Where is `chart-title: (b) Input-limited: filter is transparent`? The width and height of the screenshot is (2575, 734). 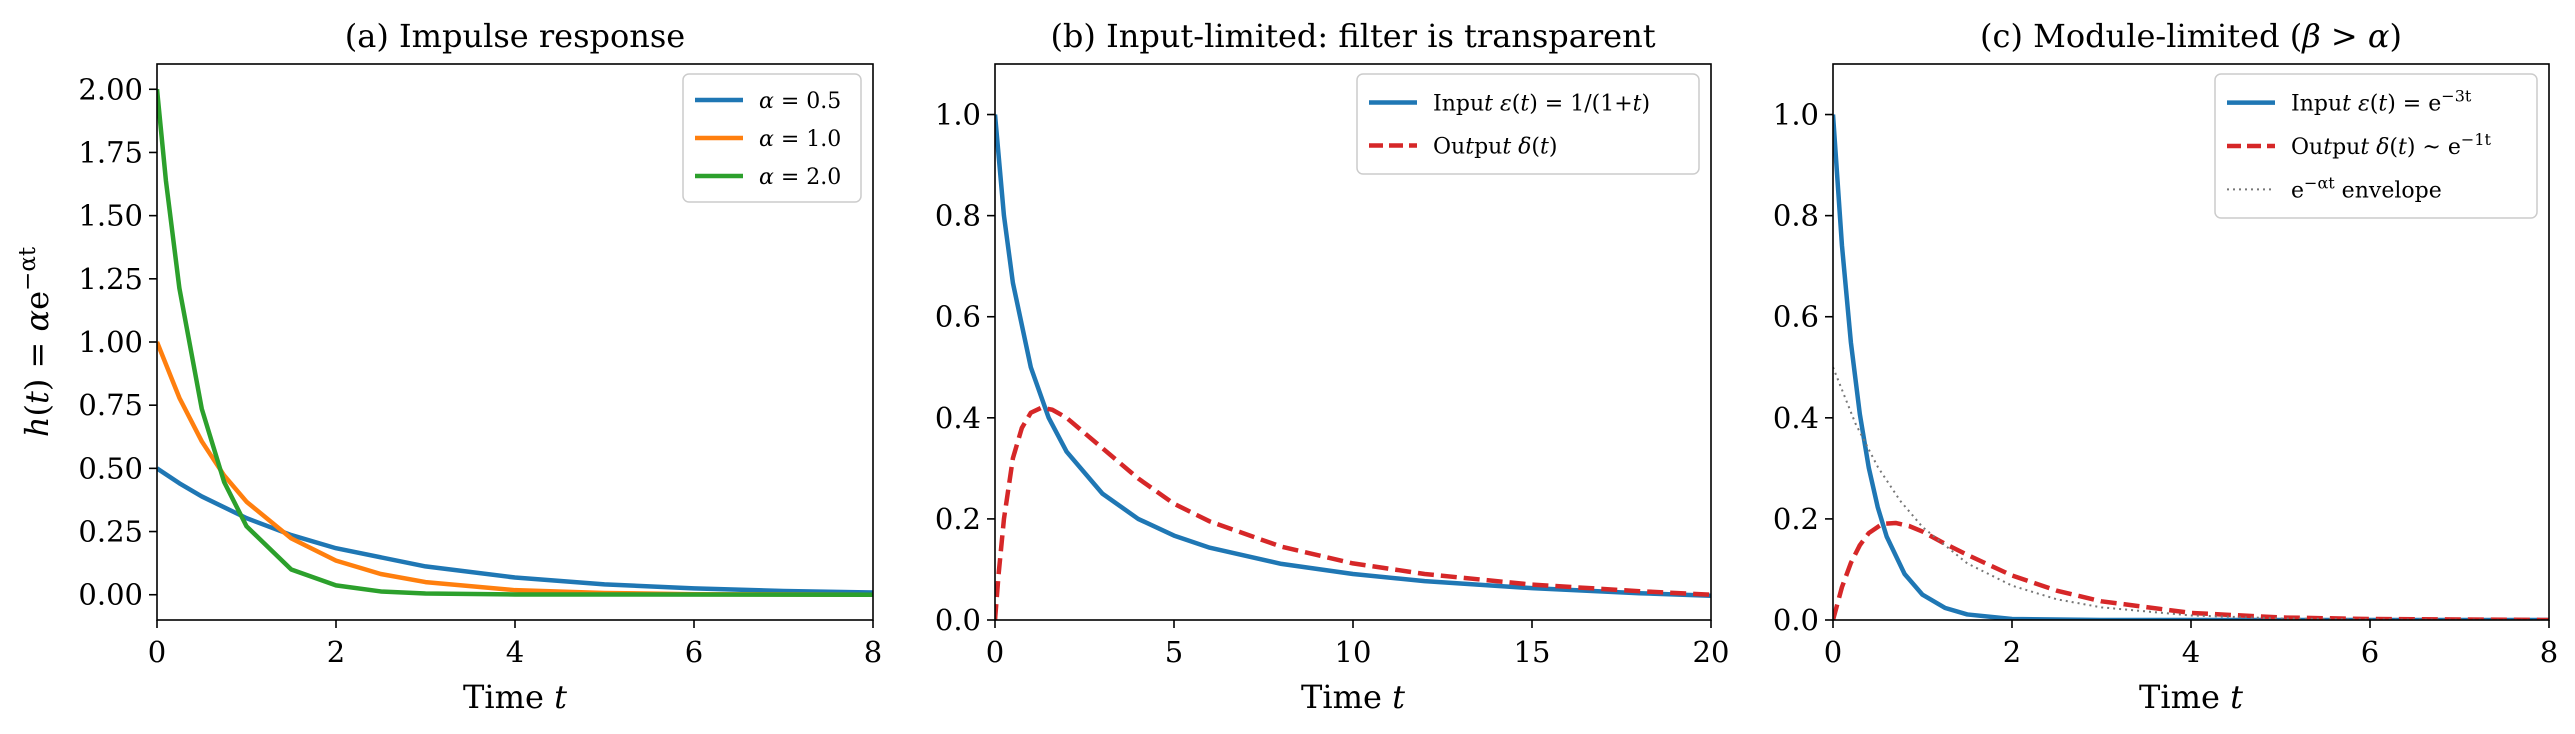 chart-title: (b) Input-limited: filter is transparent is located at coordinates (1352, 36).